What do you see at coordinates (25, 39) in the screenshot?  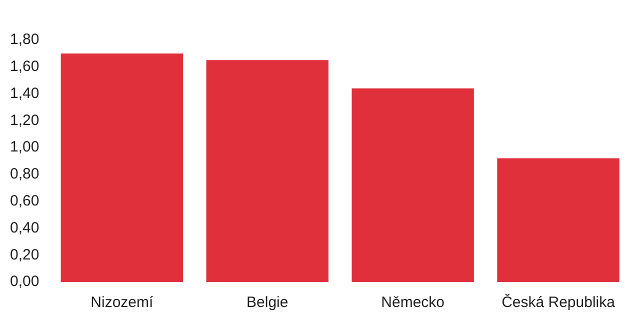 I see `y-tick-label: 1,80` at bounding box center [25, 39].